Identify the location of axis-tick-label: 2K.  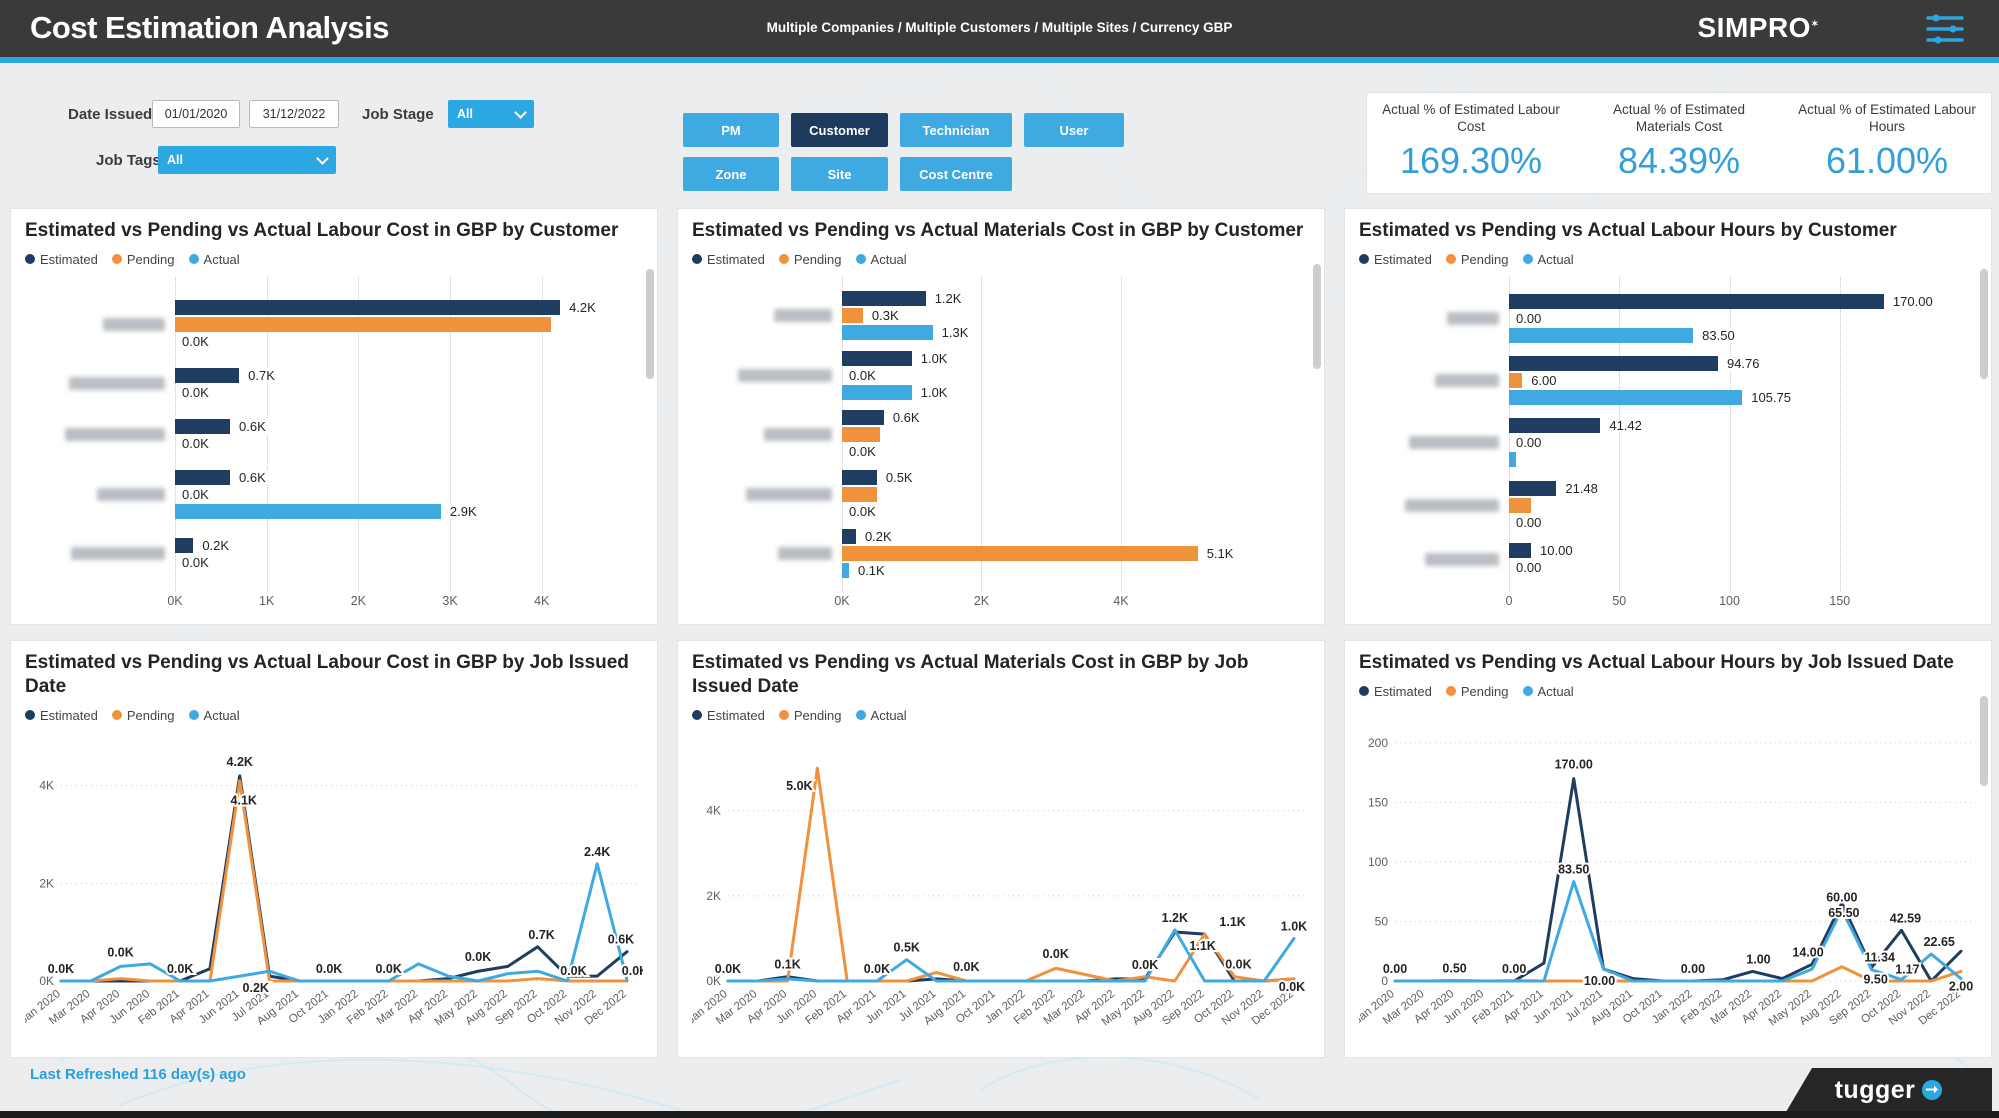
(981, 601).